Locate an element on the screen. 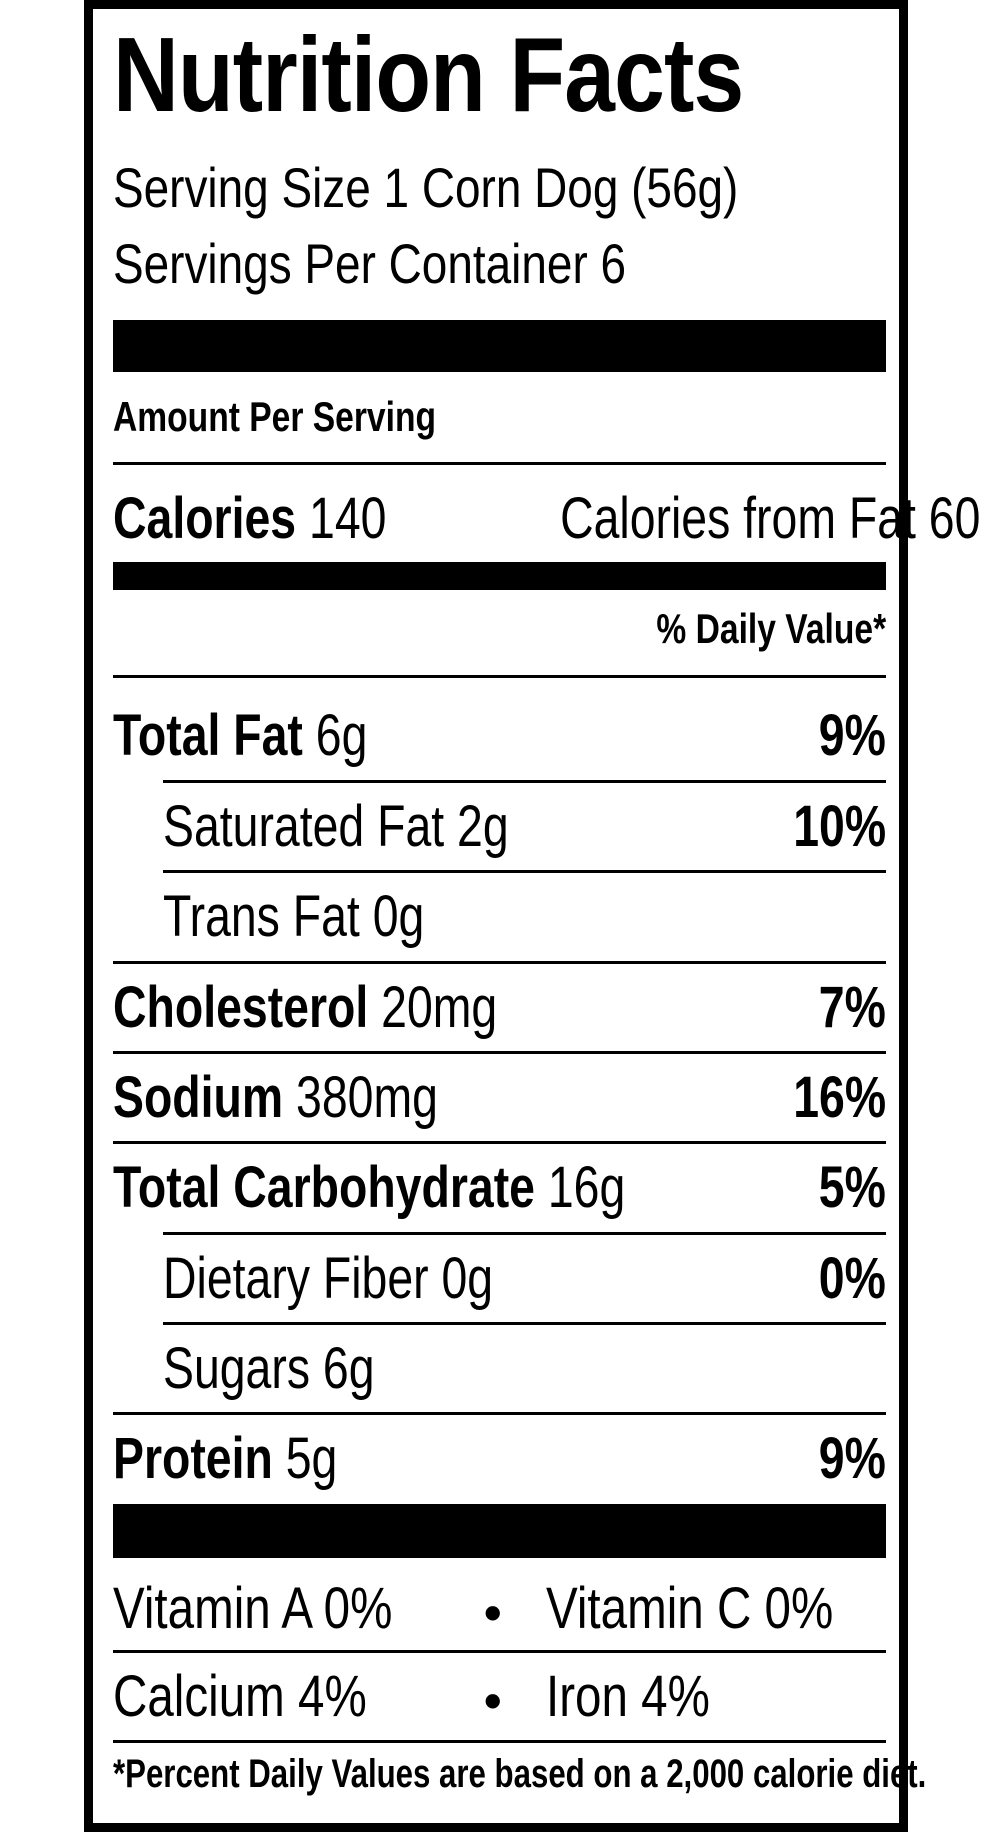 This screenshot has width=1000, height=1832. nutrient-row-total-carbohydrate: Total Carbohydrate 16g 5% is located at coordinates (499, 1181).